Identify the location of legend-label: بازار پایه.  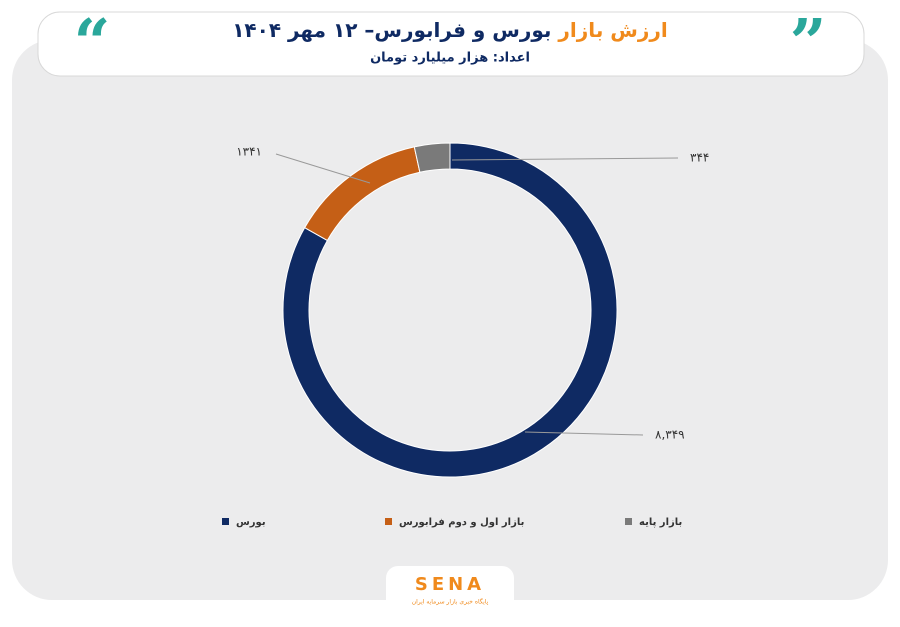
(660, 522).